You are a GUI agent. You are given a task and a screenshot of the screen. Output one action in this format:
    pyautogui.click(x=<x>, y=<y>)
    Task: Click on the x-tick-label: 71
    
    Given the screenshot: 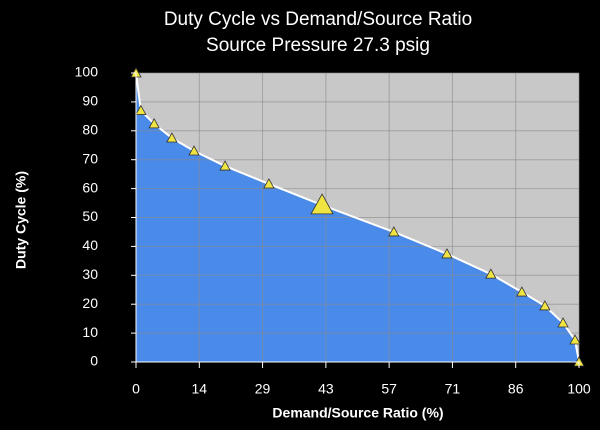 What is the action you would take?
    pyautogui.click(x=453, y=389)
    